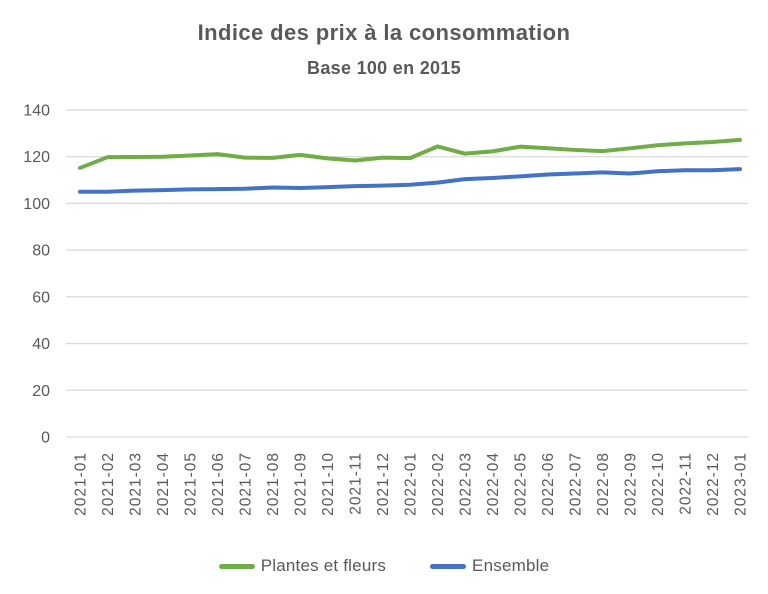 This screenshot has width=768, height=594. I want to click on series-line-ensemble, so click(410, 180).